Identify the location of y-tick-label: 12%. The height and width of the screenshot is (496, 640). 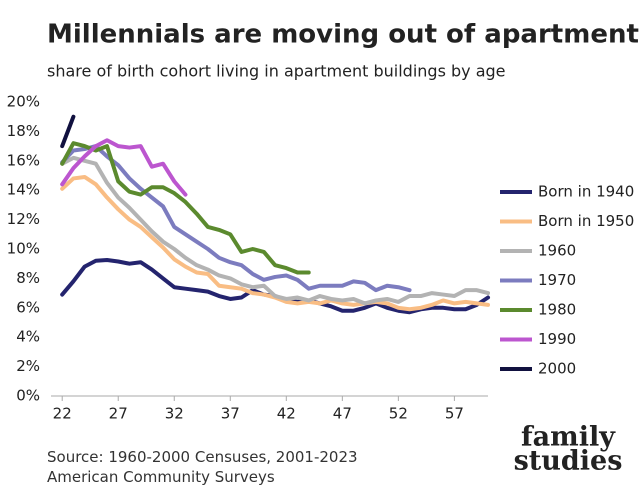
(23, 219).